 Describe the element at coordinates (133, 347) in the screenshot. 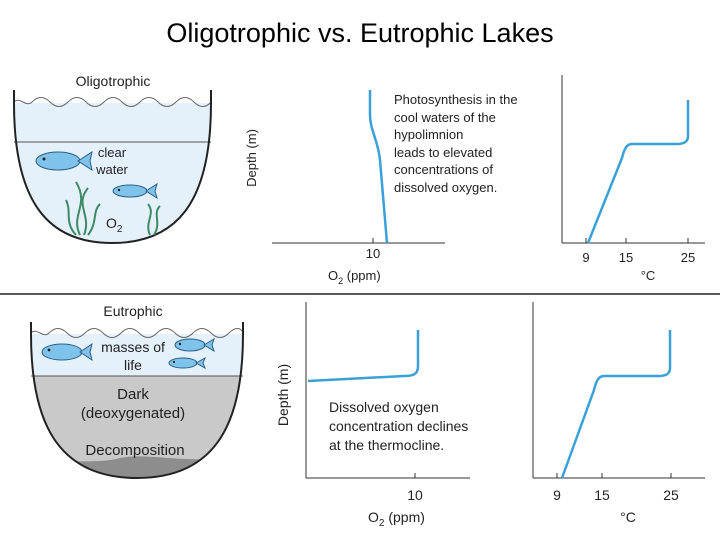

I see `masses-of-life-label: masses of` at that location.